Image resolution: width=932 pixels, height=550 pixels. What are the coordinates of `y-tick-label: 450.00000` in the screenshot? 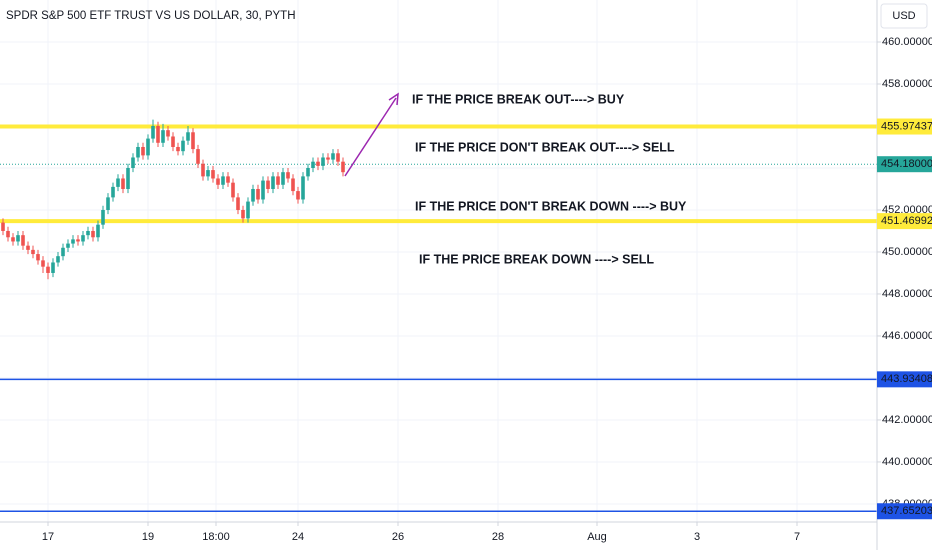 It's located at (907, 252).